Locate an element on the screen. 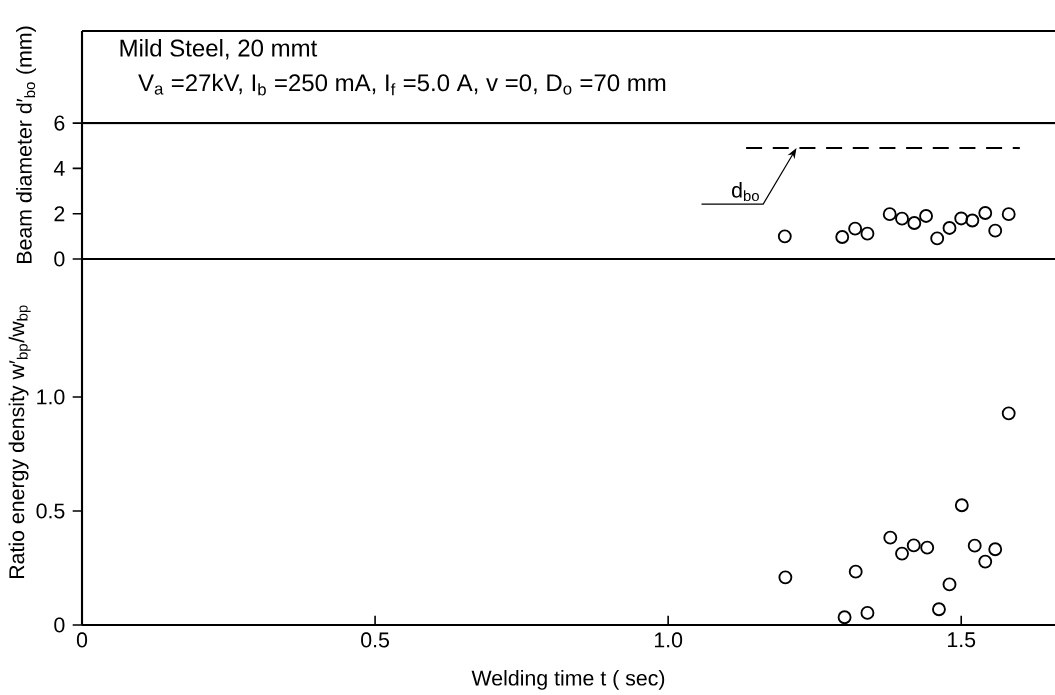 The height and width of the screenshot is (695, 1055). text: V$_{a}$ =27kV, I$_{b}$ =250 mA, I$_{f}$ =5.0 A, v =0, D$_{o}$ =70 mm is located at coordinates (402, 84).